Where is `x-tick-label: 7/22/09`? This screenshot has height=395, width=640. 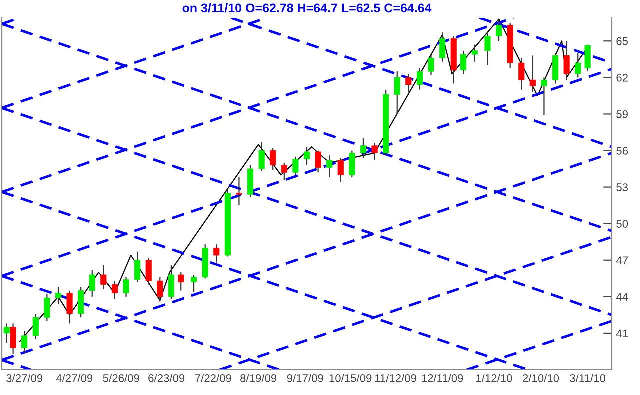
x-tick-label: 7/22/09 is located at coordinates (213, 378).